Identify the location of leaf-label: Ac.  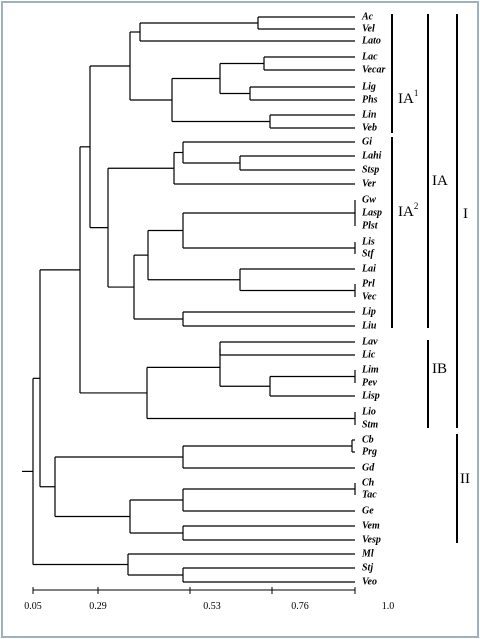
(367, 16).